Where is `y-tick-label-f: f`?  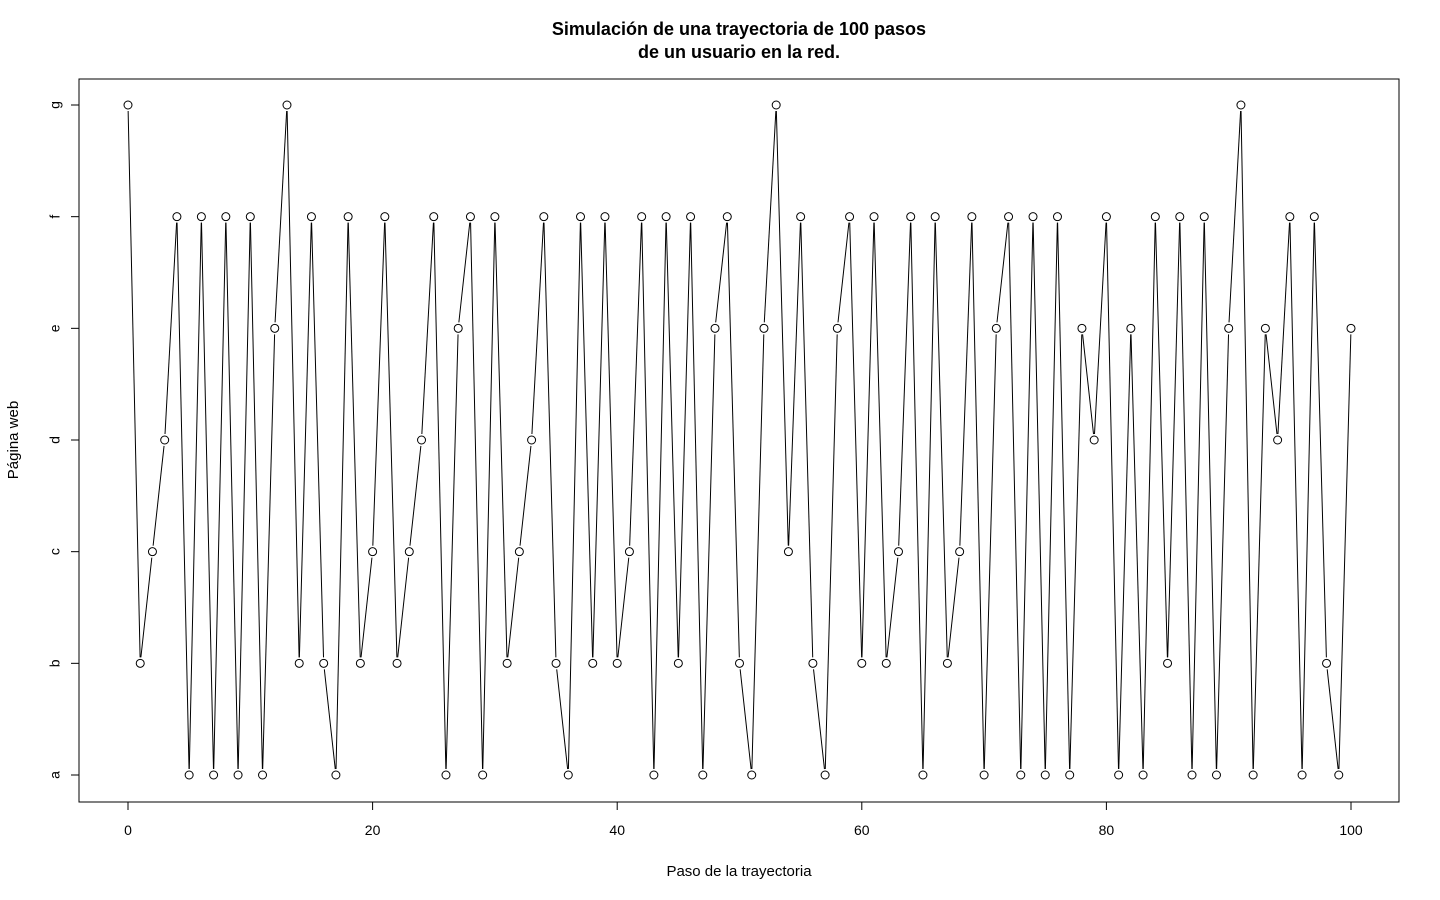
y-tick-label-f: f is located at coordinates (55, 217).